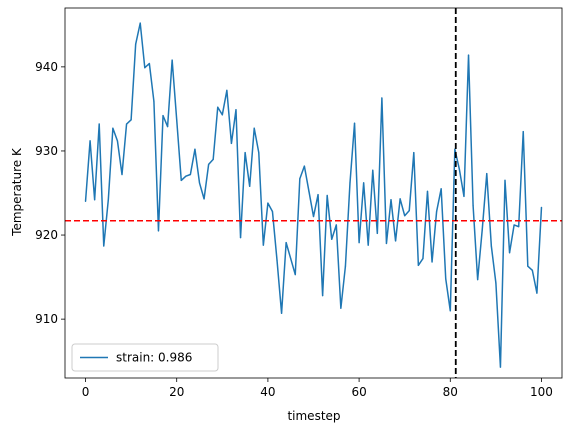  I want to click on x-tick-label: 20, so click(176, 392).